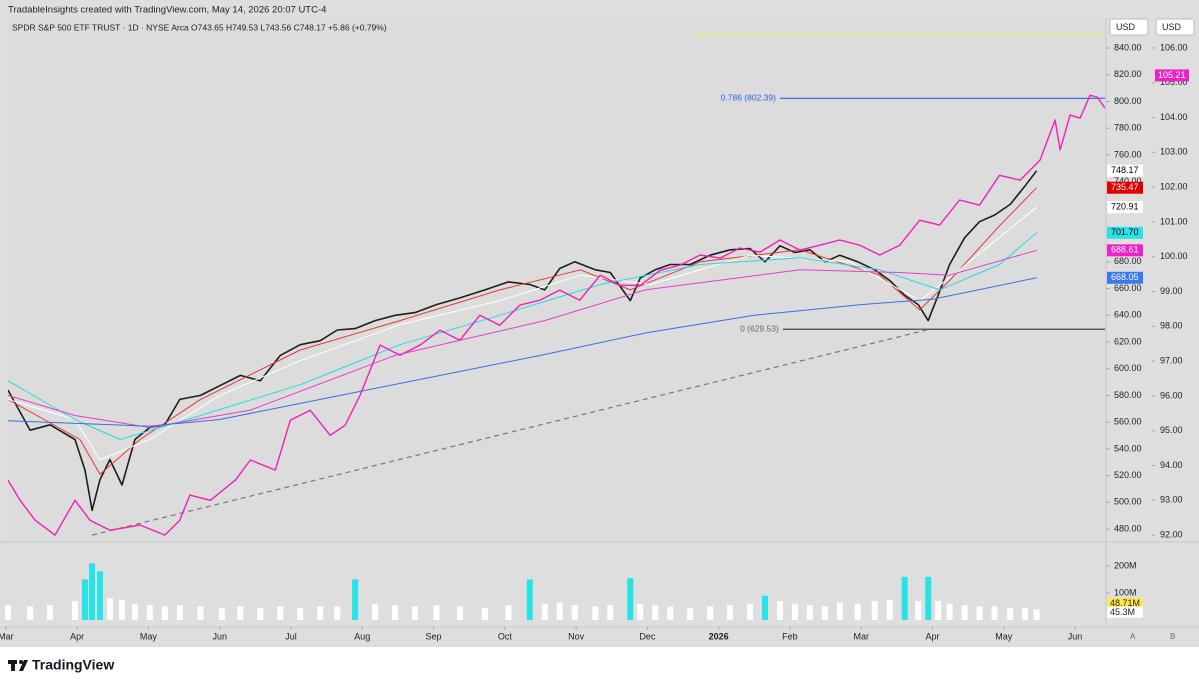  Describe the element at coordinates (1128, 341) in the screenshot. I see `y-tick-label: 620.00` at that location.